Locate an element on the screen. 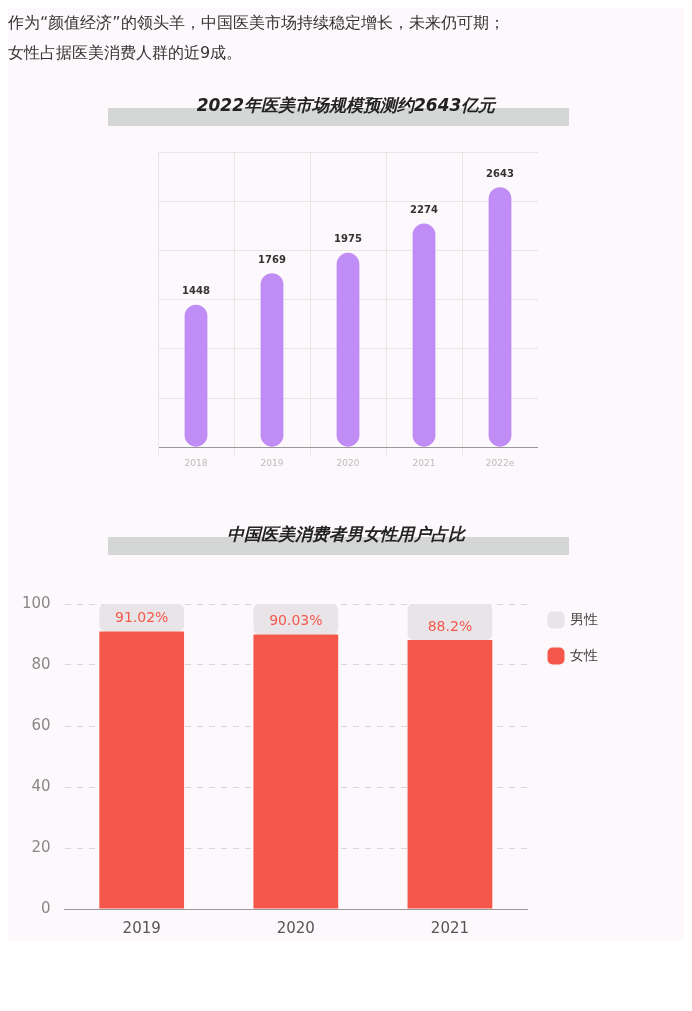 The image size is (692, 1011). data-label: 1769 is located at coordinates (272, 259).